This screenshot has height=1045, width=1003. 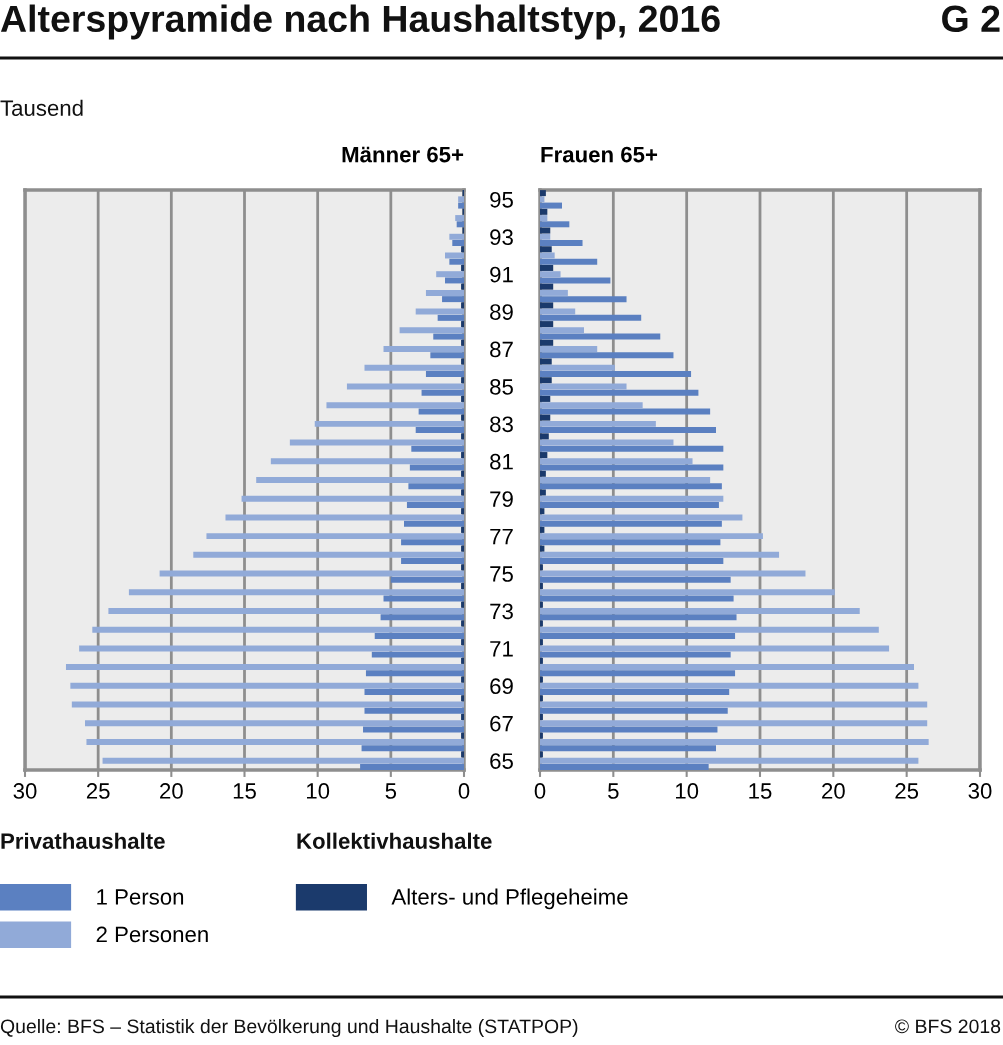 What do you see at coordinates (971, 19) in the screenshot?
I see `text: G 2` at bounding box center [971, 19].